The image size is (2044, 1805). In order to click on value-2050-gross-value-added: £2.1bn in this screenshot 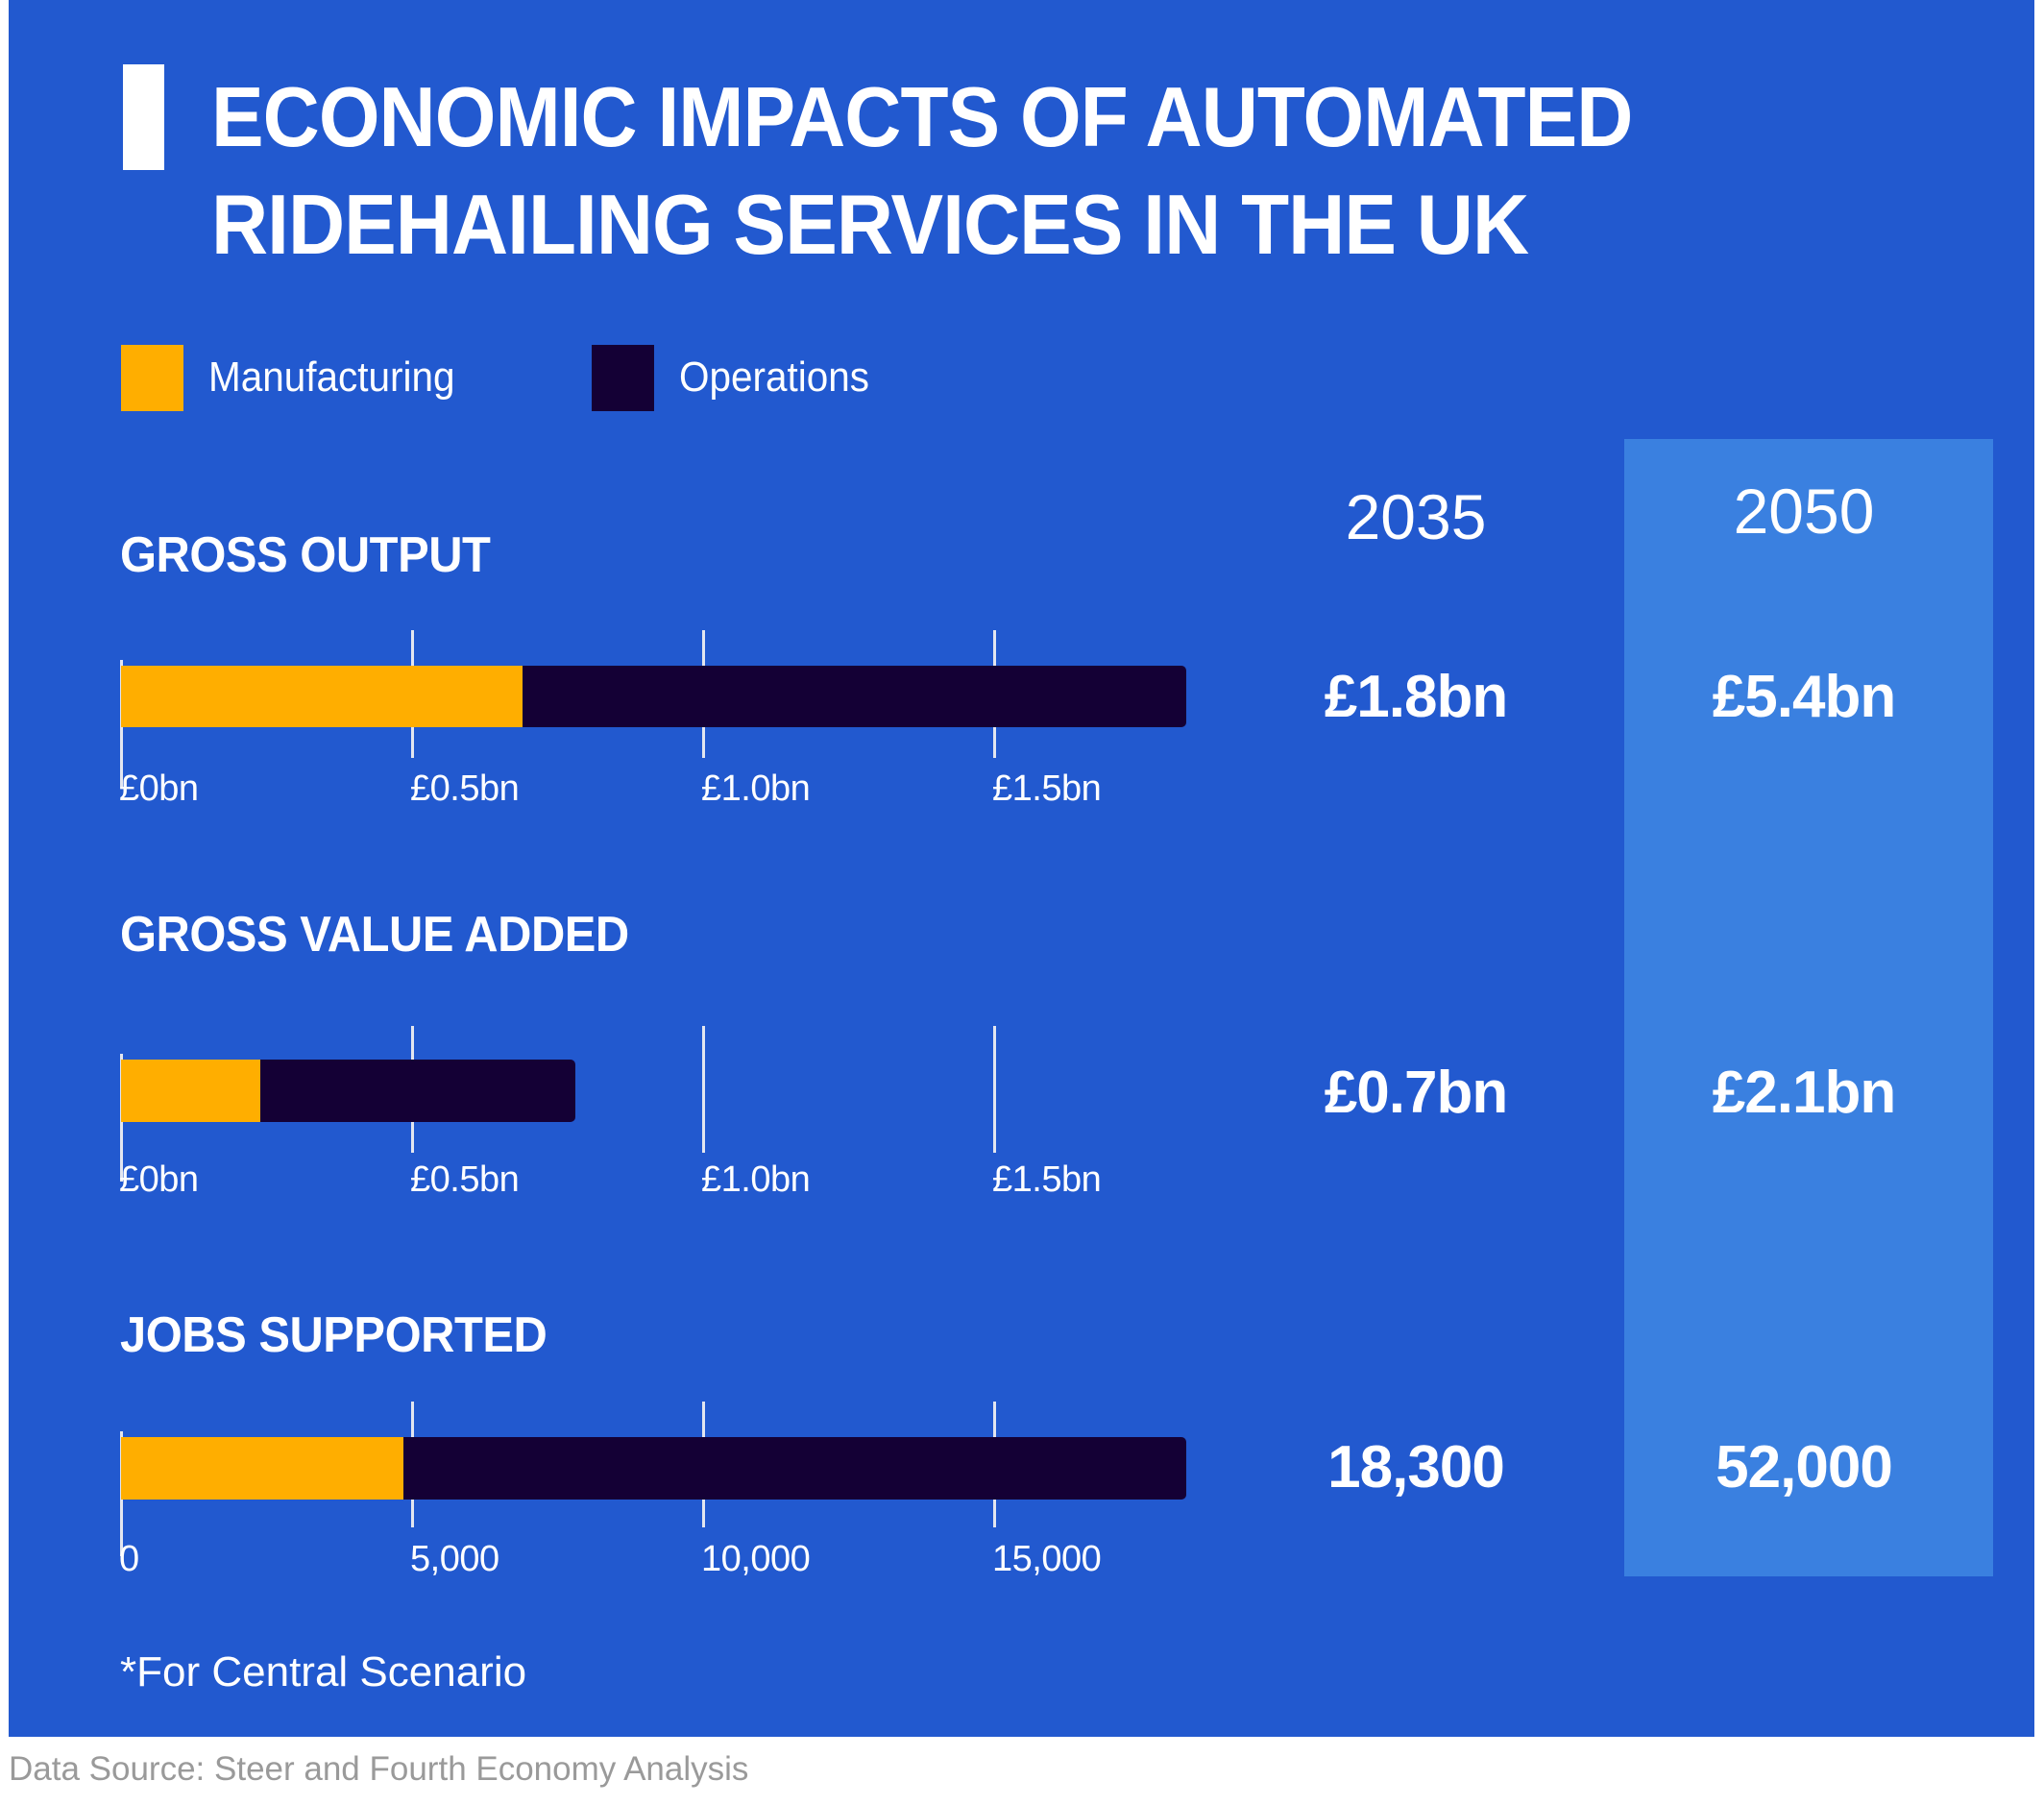, I will do `click(1804, 1093)`.